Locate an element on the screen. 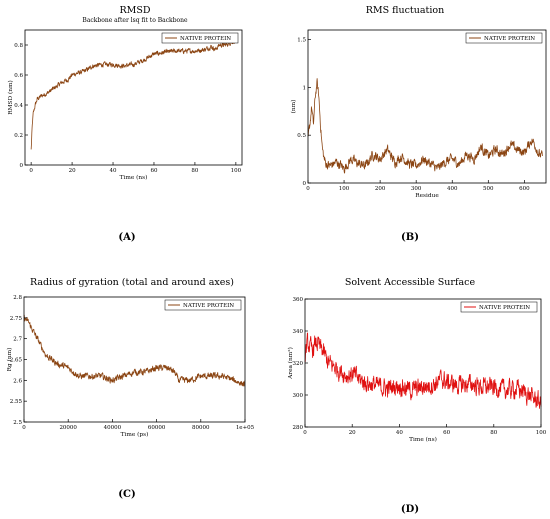 This screenshot has height=519, width=550. x-tick-label: 200 is located at coordinates (380, 189).